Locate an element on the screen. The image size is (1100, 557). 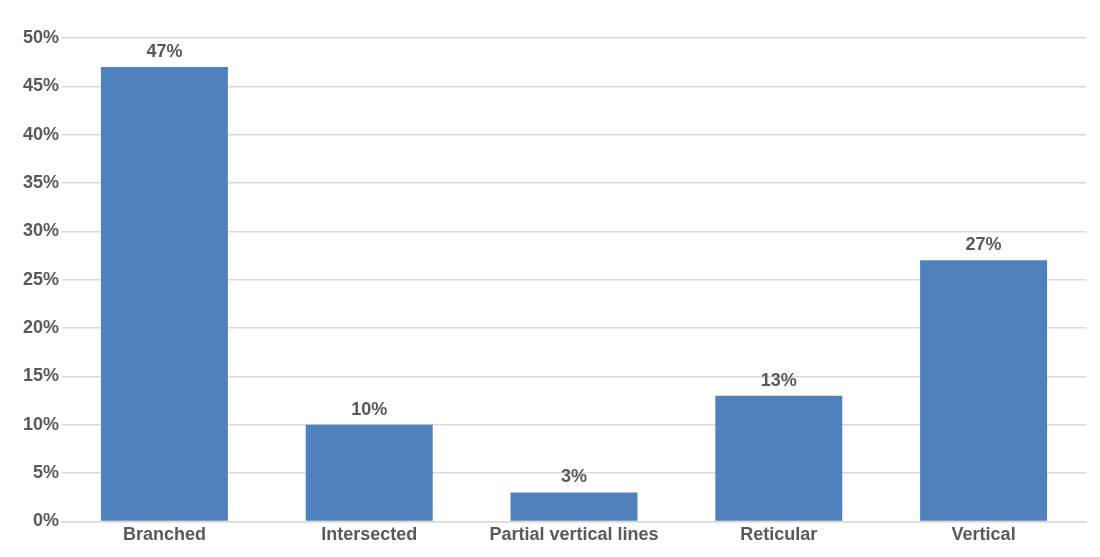
x-tick-label: Branched is located at coordinates (164, 534).